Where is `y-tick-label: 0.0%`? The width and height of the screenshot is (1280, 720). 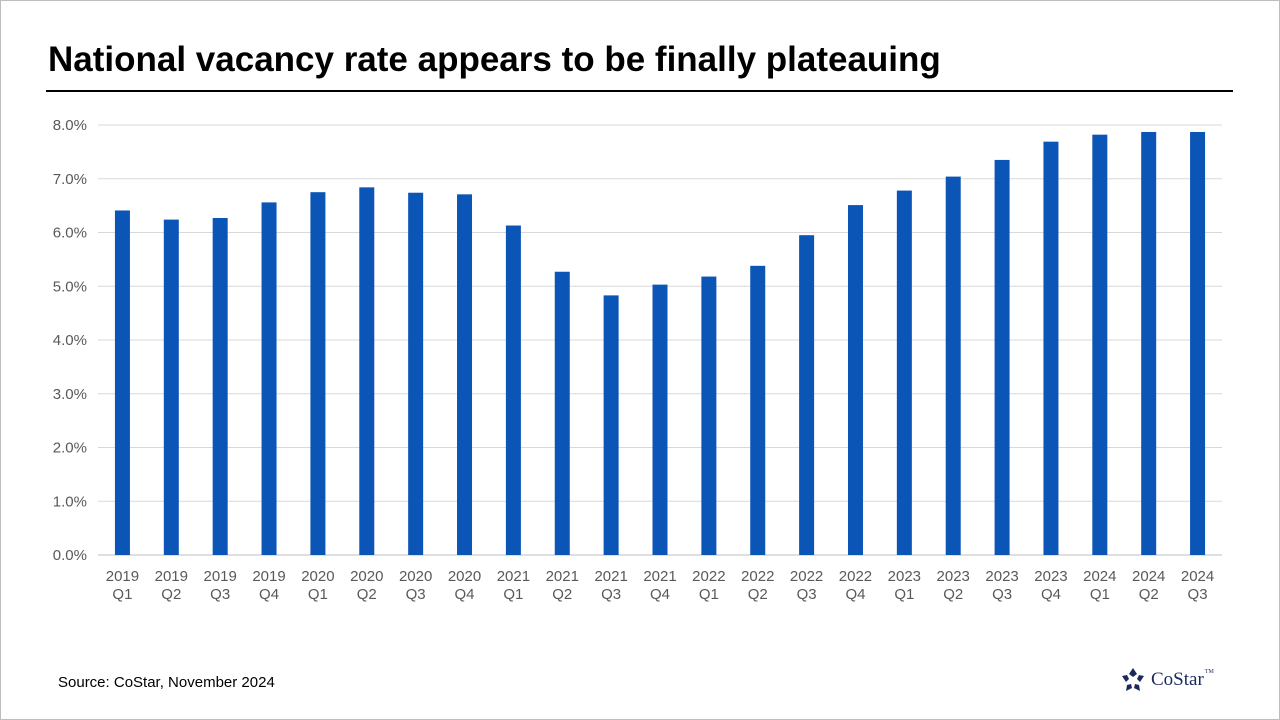 y-tick-label: 0.0% is located at coordinates (70, 555).